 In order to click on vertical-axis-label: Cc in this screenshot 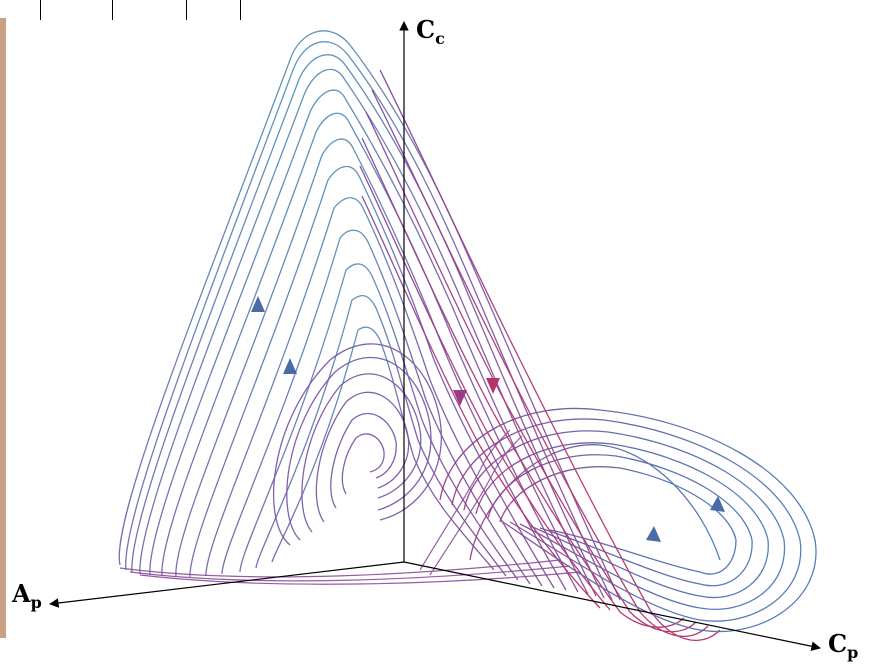, I will do `click(430, 31)`.